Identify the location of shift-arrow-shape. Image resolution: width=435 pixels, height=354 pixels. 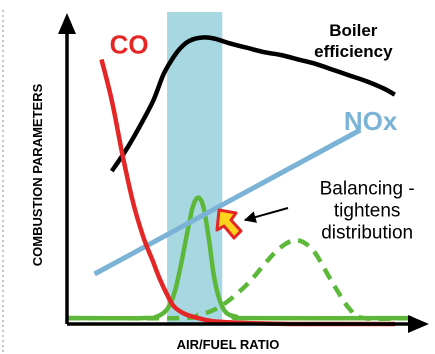
(229, 224).